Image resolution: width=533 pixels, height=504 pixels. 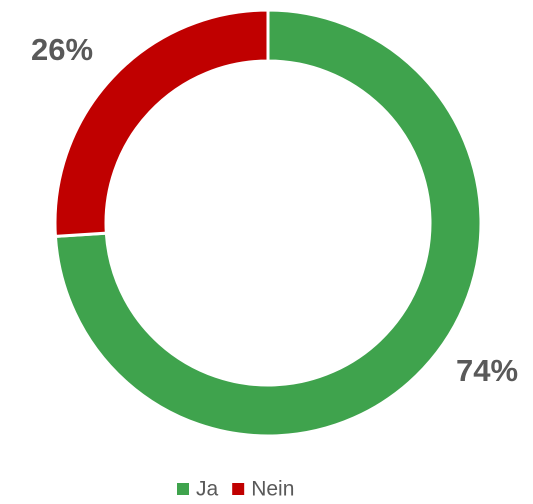 I want to click on legend-label: Nein, so click(x=272, y=489).